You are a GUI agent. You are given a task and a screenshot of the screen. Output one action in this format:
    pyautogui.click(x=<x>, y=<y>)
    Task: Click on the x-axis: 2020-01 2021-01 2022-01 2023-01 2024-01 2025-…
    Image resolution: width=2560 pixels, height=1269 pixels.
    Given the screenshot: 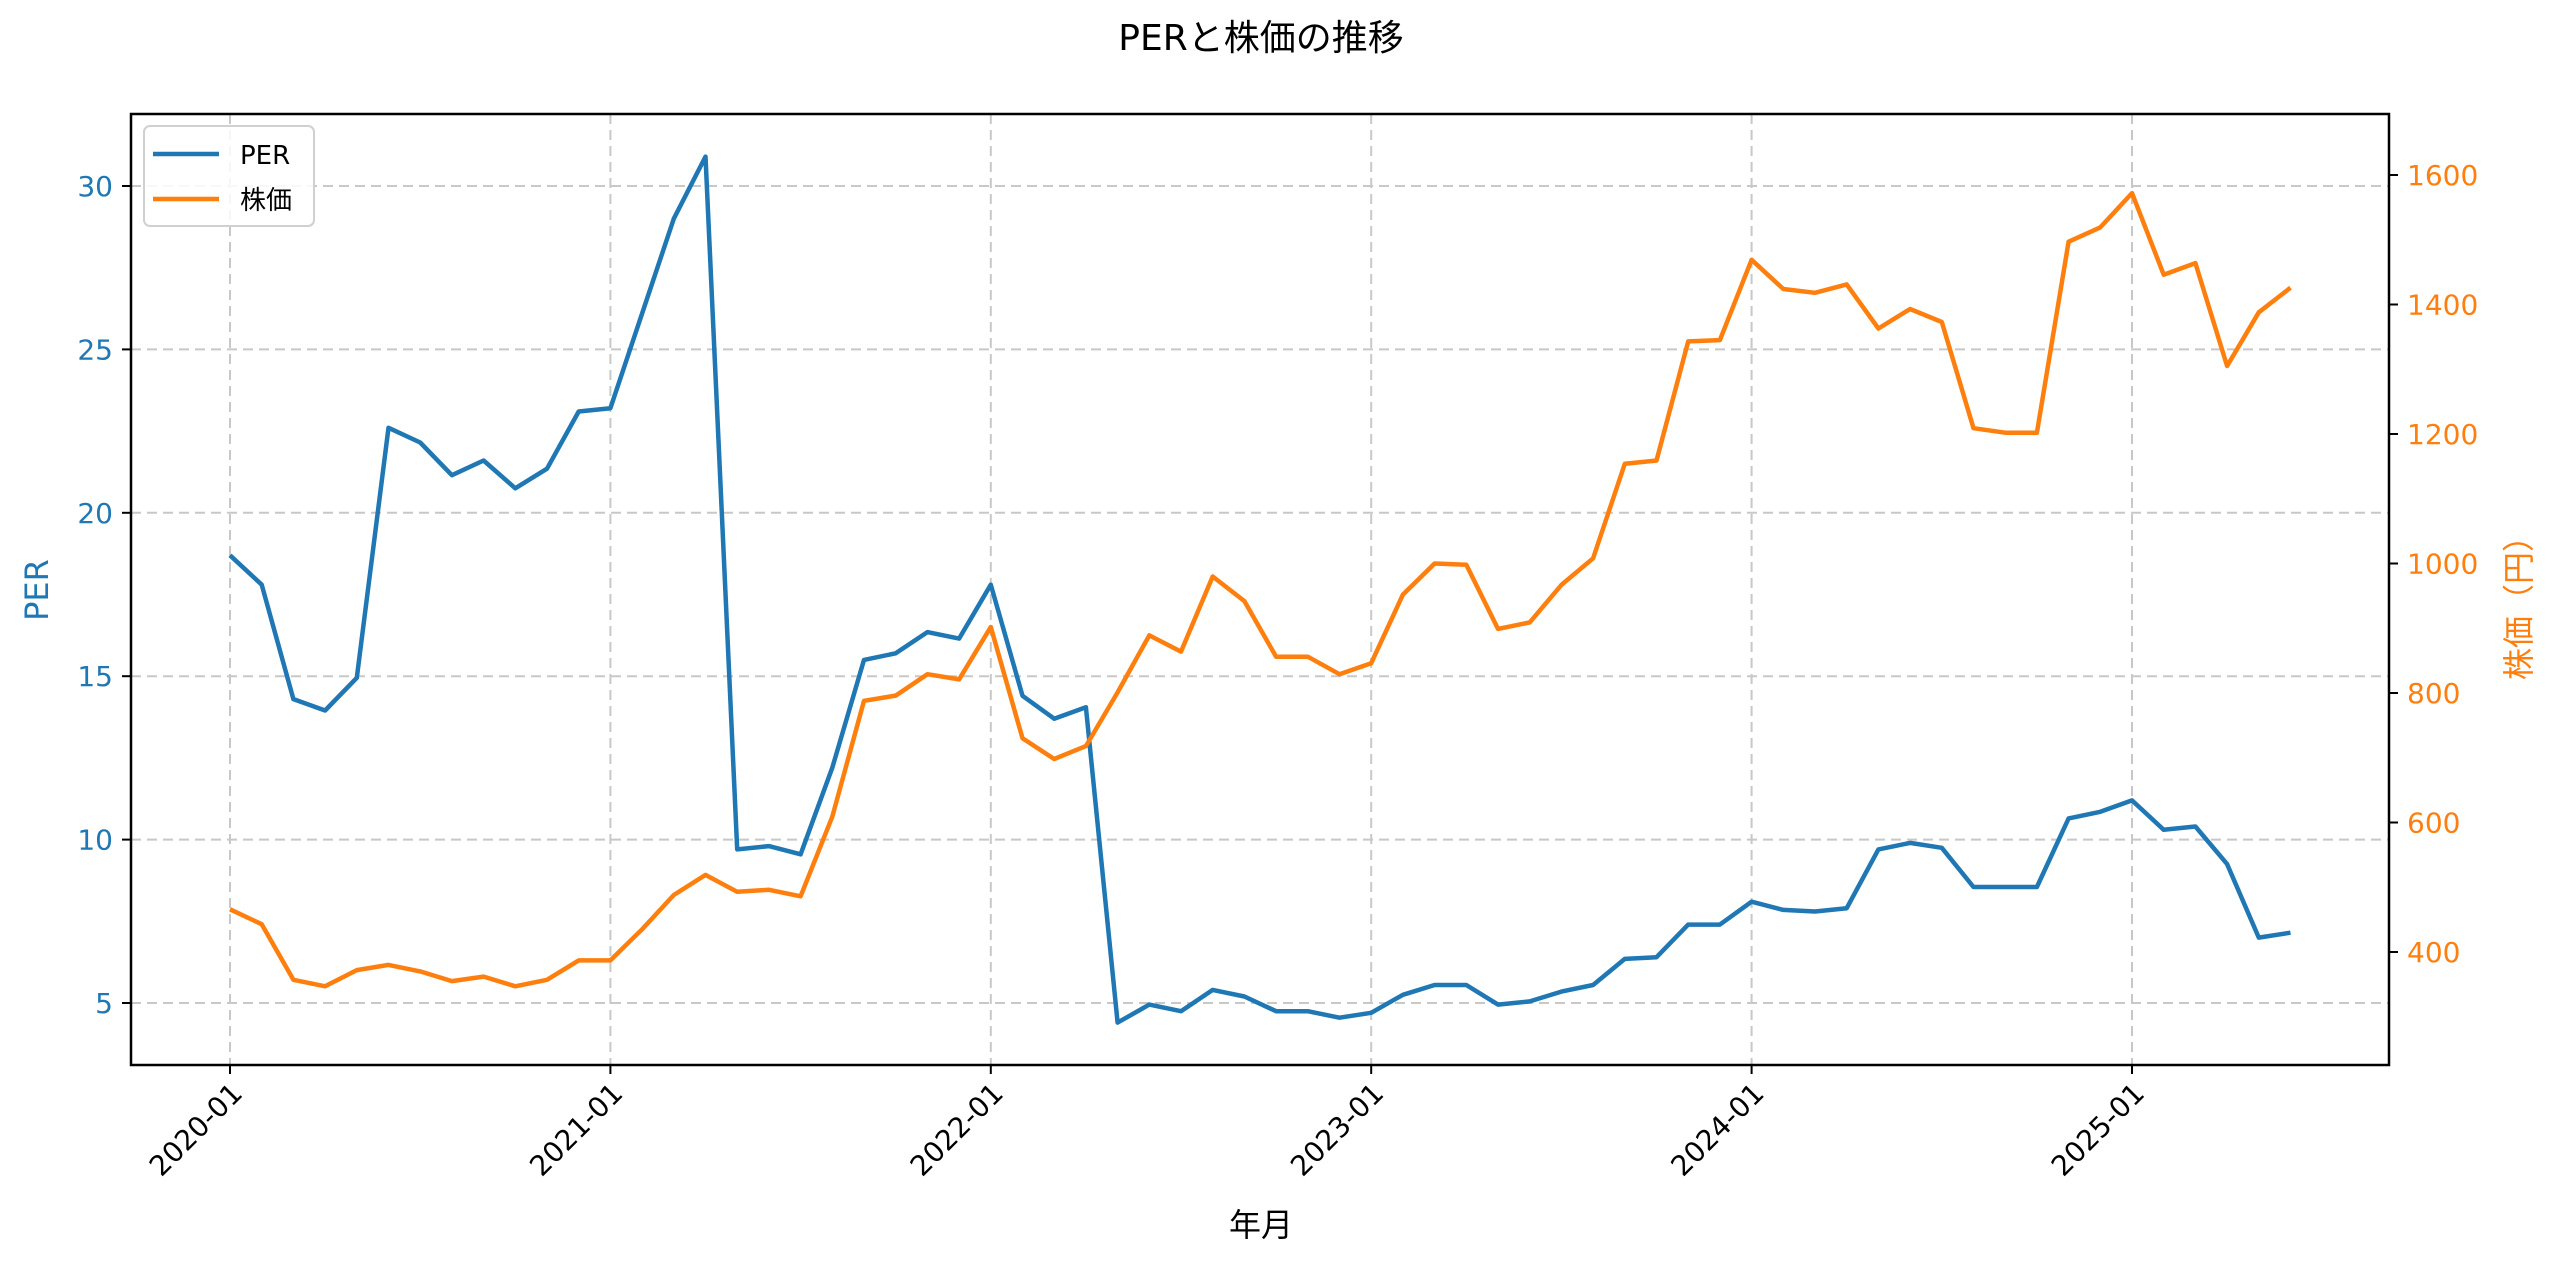 What is the action you would take?
    pyautogui.click(x=1147, y=1124)
    